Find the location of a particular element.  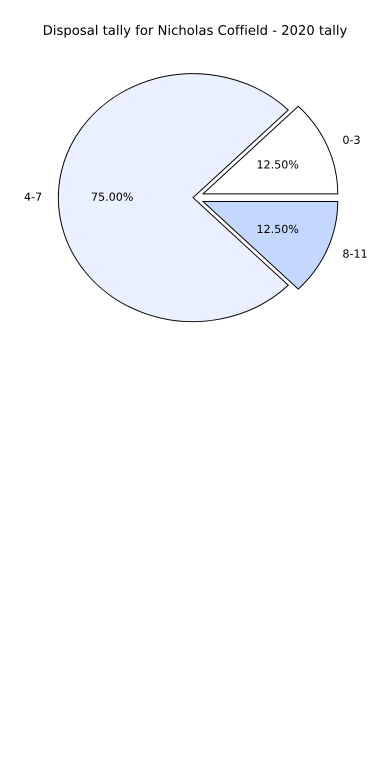

slice-label: 8-11 is located at coordinates (355, 253).